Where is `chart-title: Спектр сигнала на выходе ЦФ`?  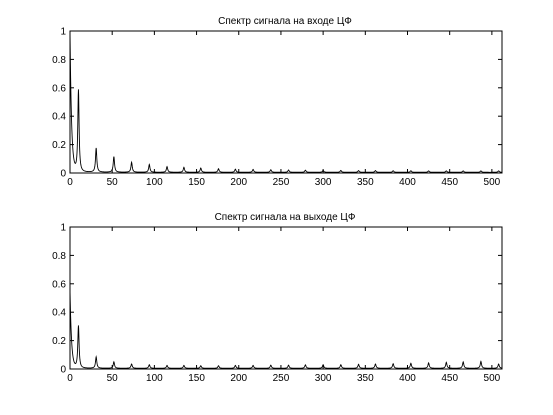
chart-title: Спектр сигнала на выходе ЦФ is located at coordinates (285, 217).